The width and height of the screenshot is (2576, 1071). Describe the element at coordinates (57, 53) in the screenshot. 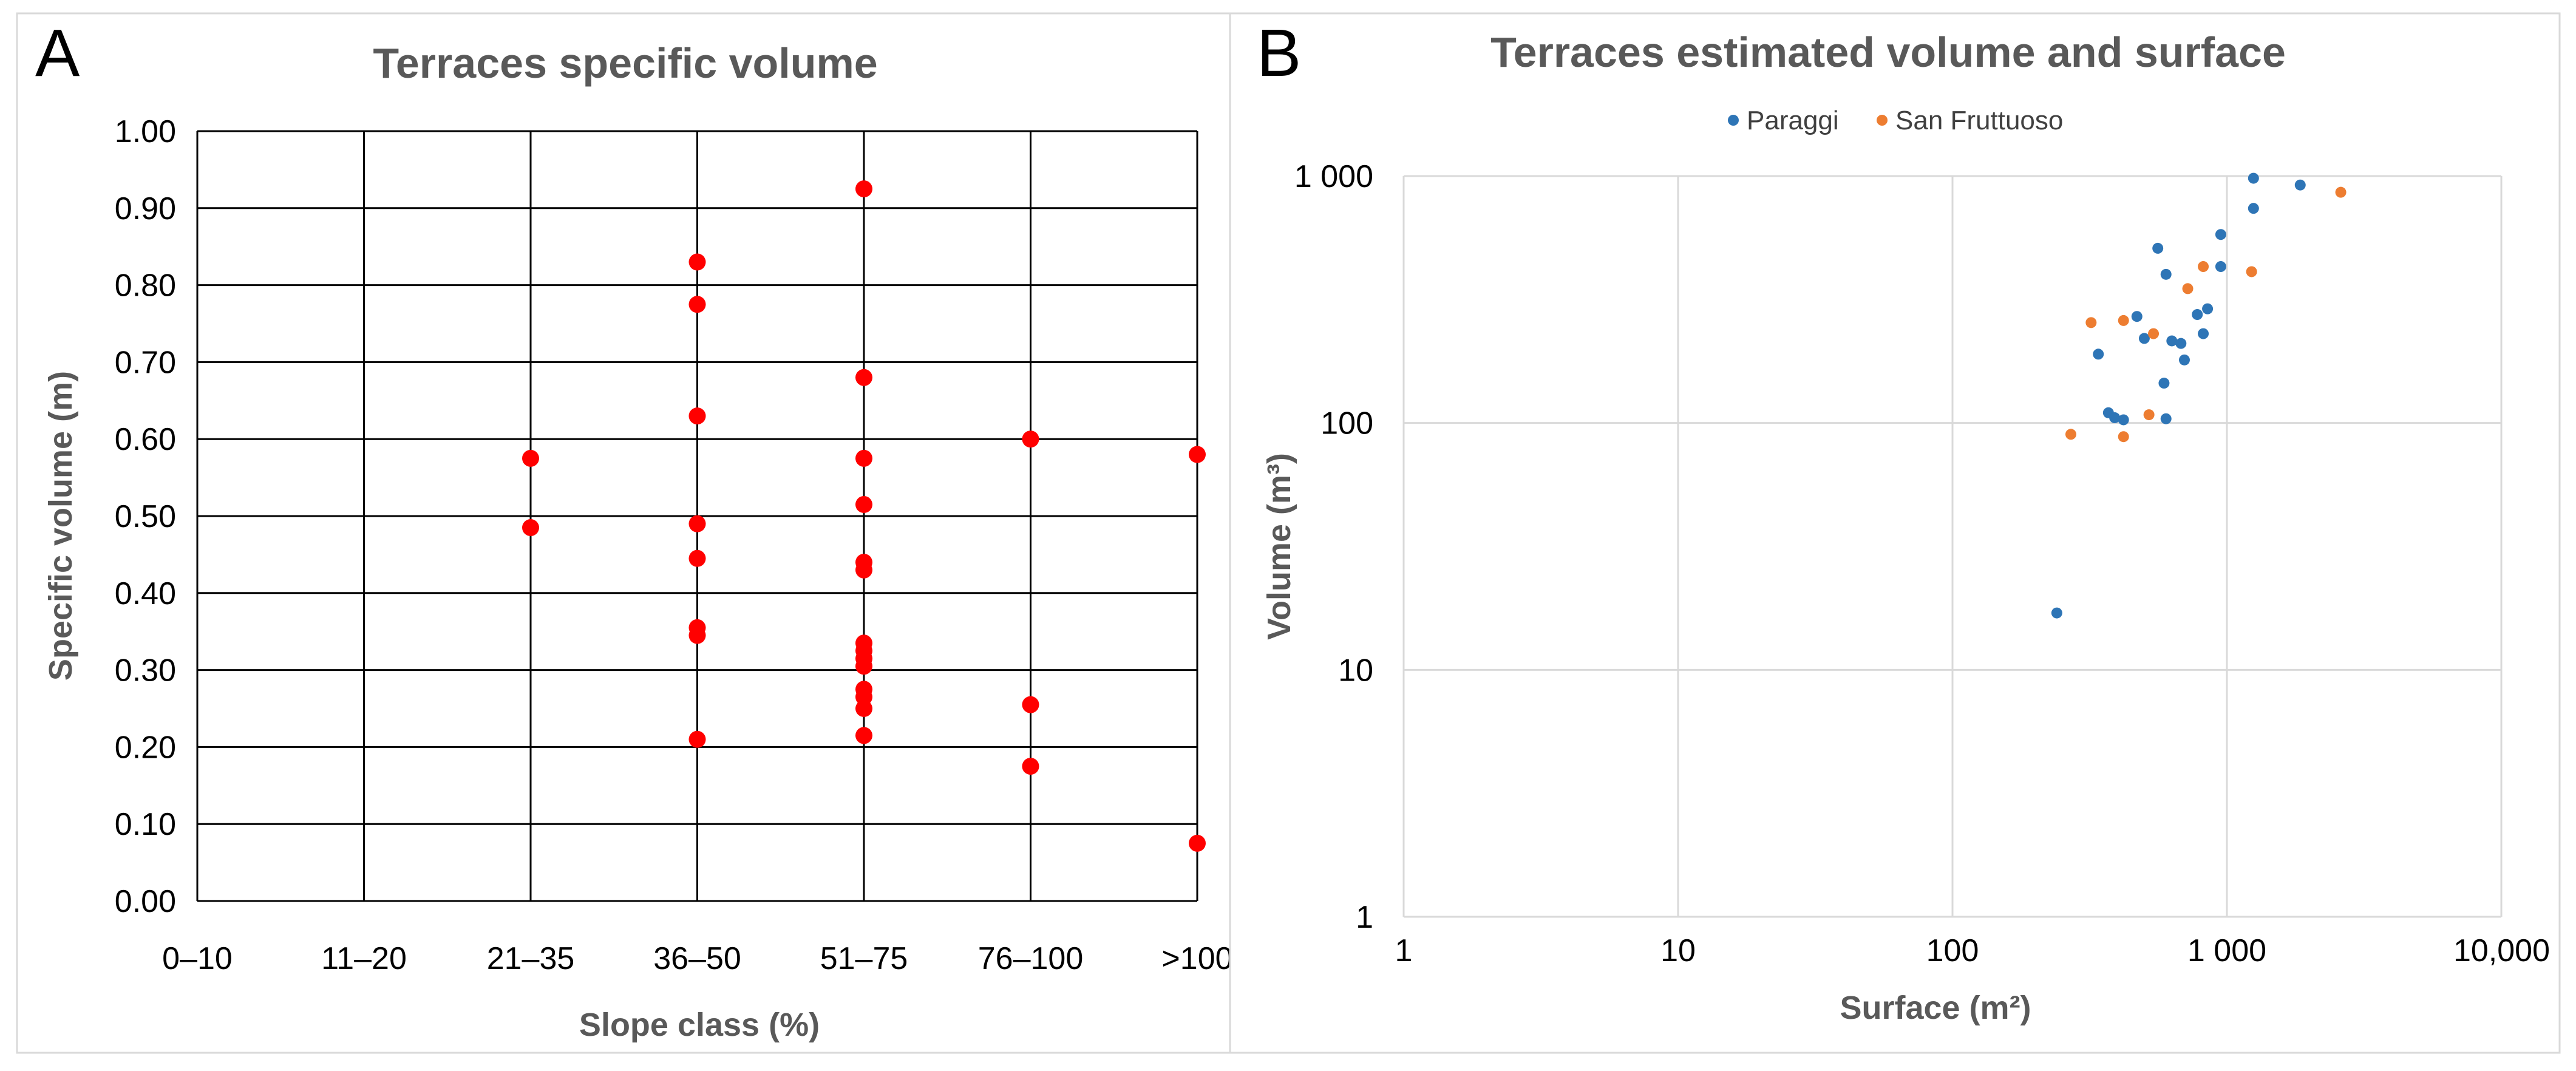

I see `panel-a-letter: A` at that location.